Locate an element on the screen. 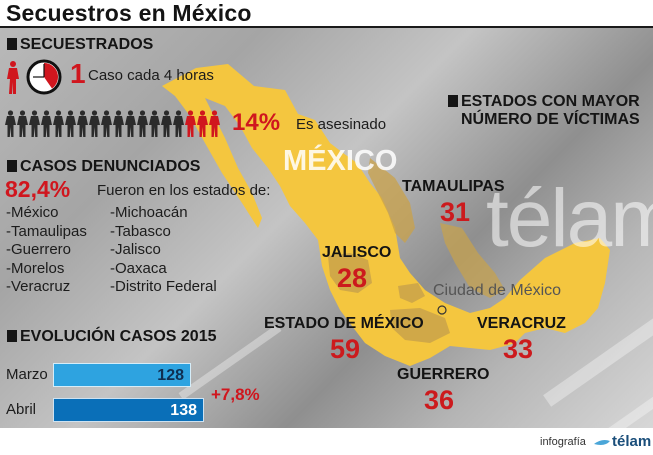  capital-marker-icon is located at coordinates (442, 310).